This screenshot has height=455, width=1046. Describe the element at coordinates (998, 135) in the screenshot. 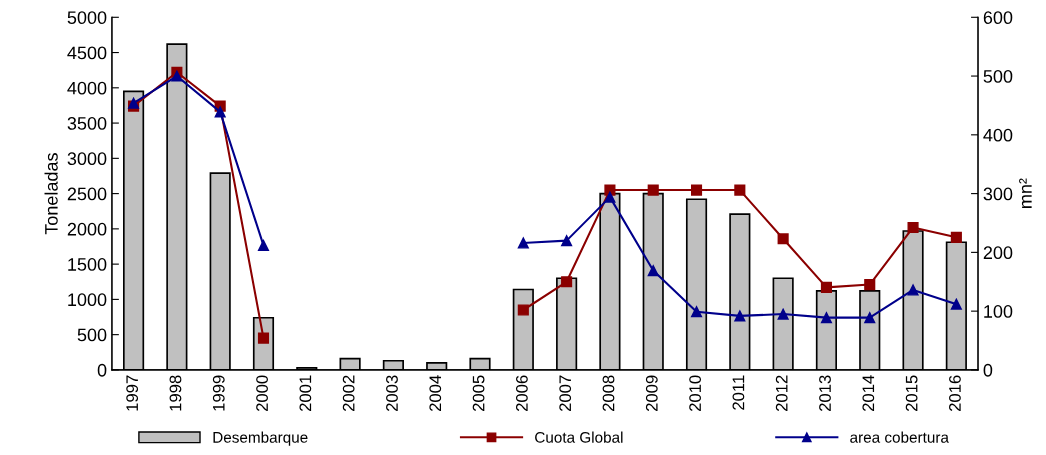

I see `y2-tick-label: 400` at that location.